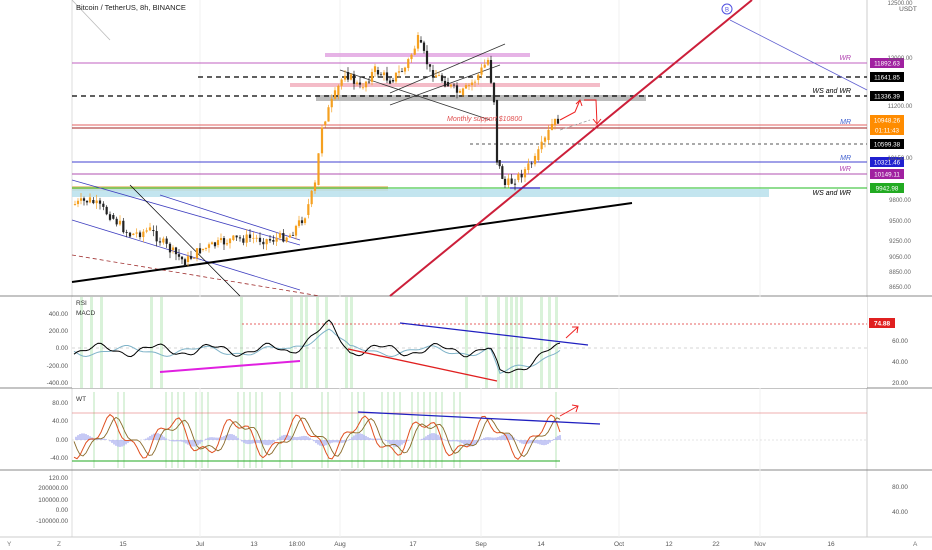  What do you see at coordinates (900, 107) in the screenshot?
I see `main-y-tick: 11200.00` at bounding box center [900, 107].